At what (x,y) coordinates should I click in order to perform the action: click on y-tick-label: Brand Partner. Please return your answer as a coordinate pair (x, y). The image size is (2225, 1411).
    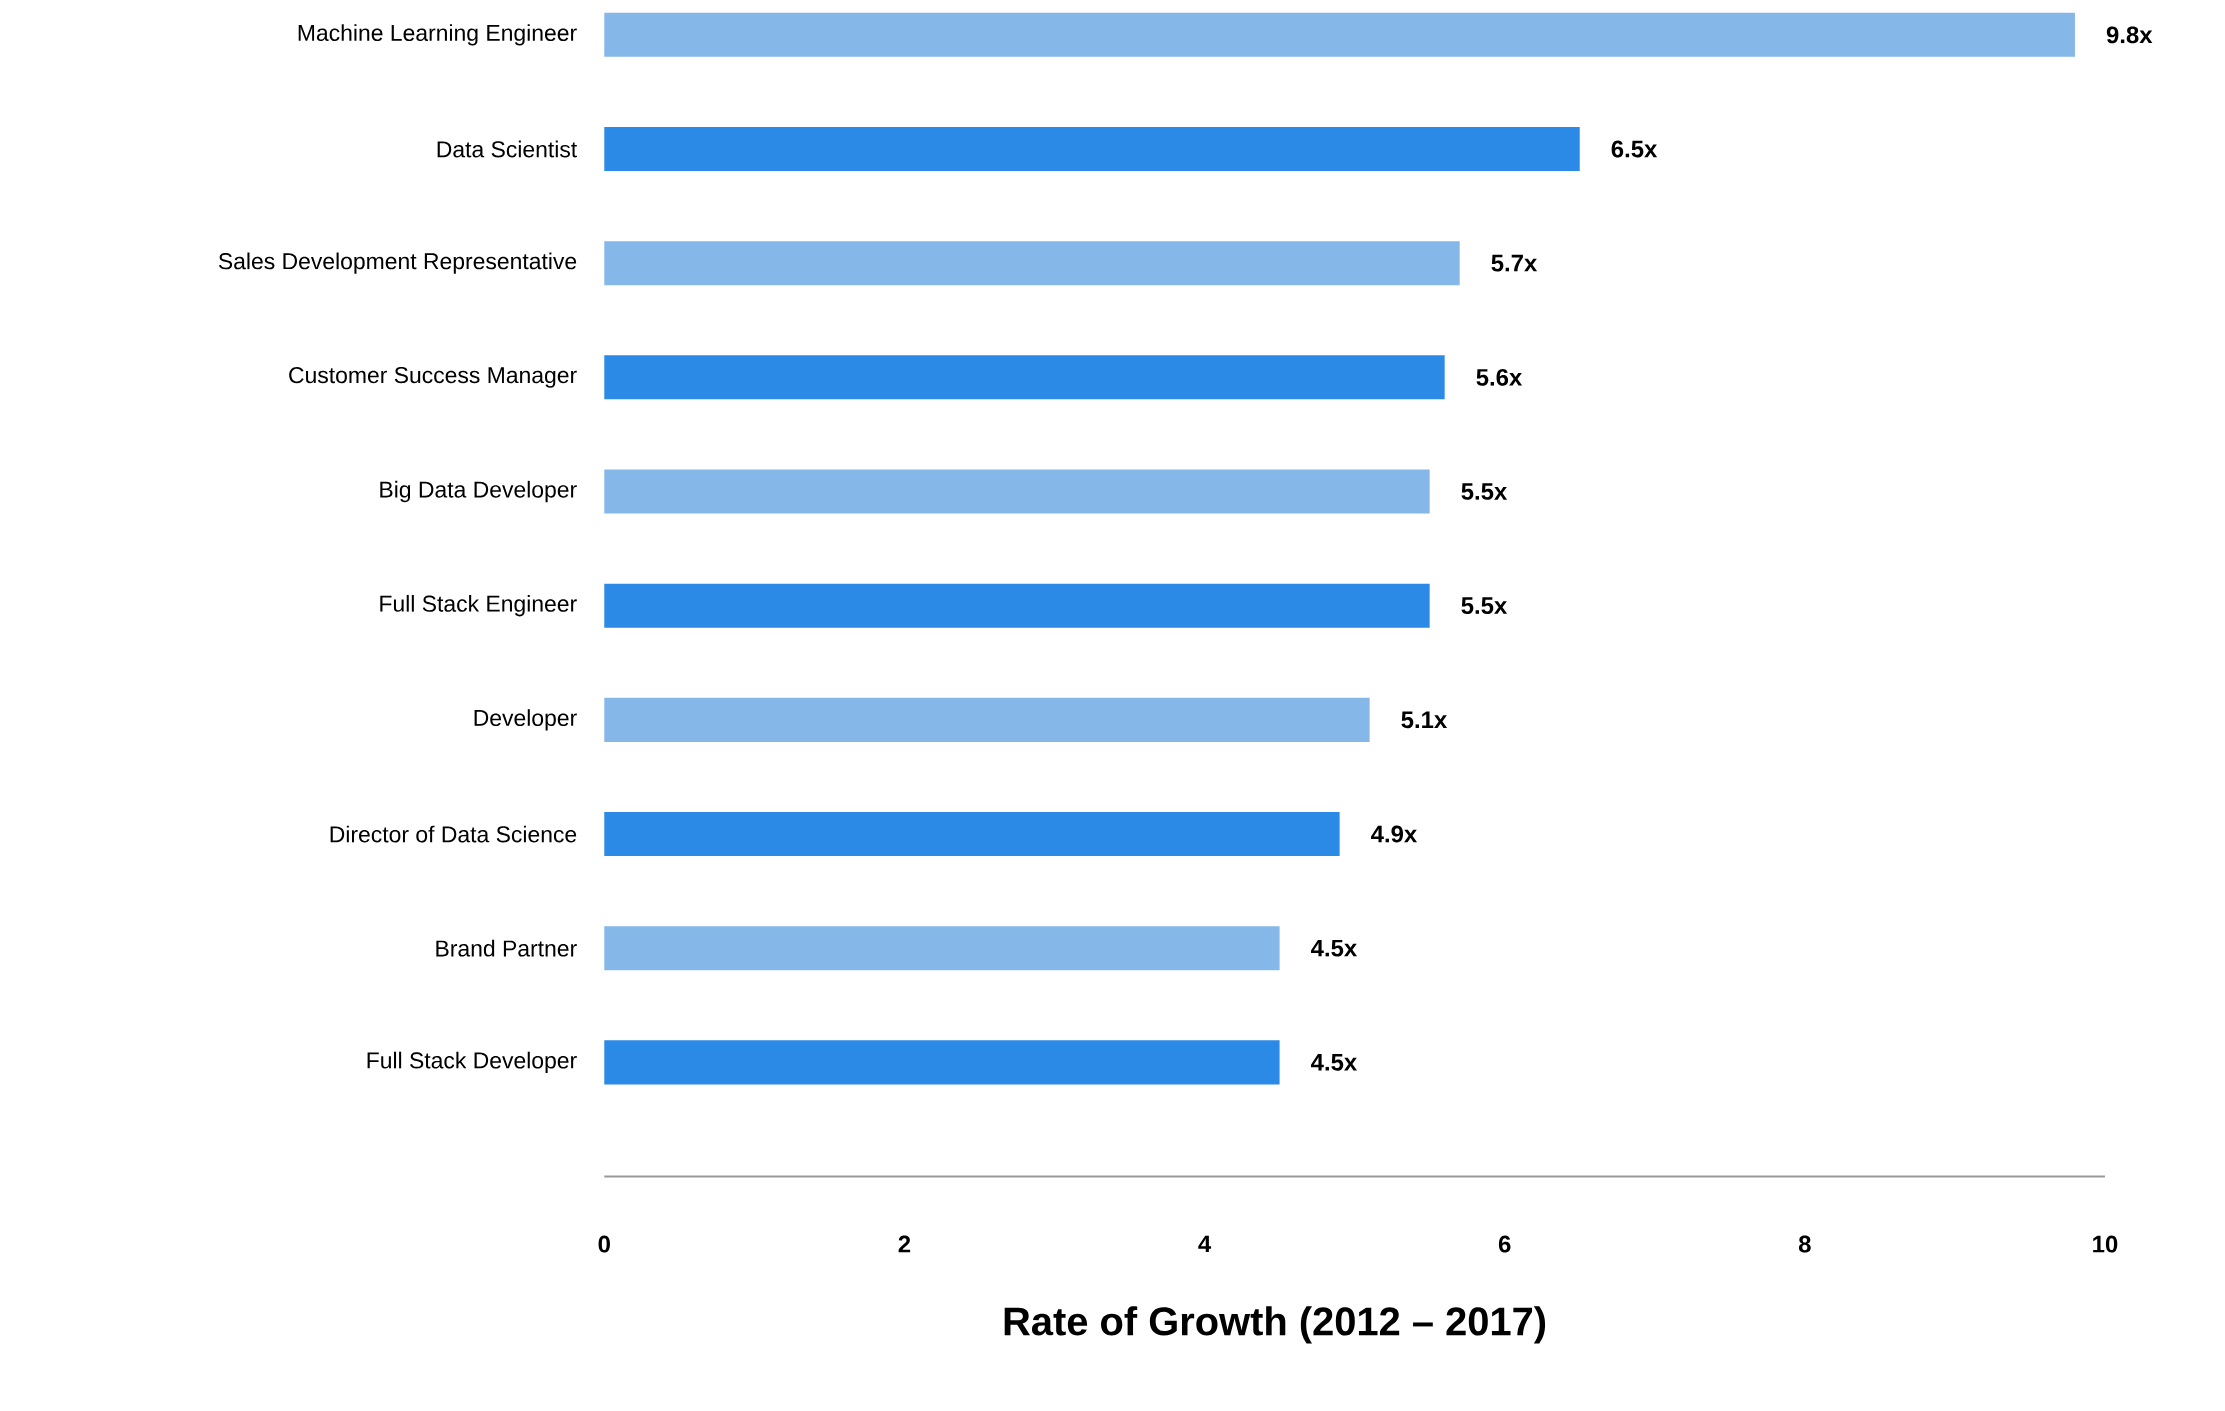
    Looking at the image, I should click on (506, 948).